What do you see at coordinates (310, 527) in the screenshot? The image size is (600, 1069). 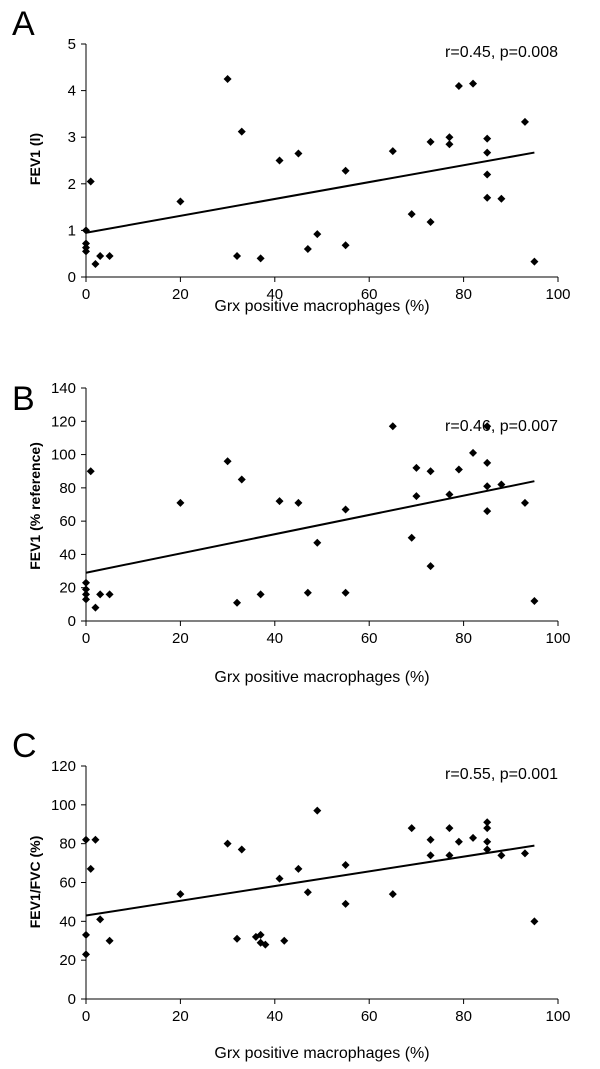 I see `panel-b-trendline` at bounding box center [310, 527].